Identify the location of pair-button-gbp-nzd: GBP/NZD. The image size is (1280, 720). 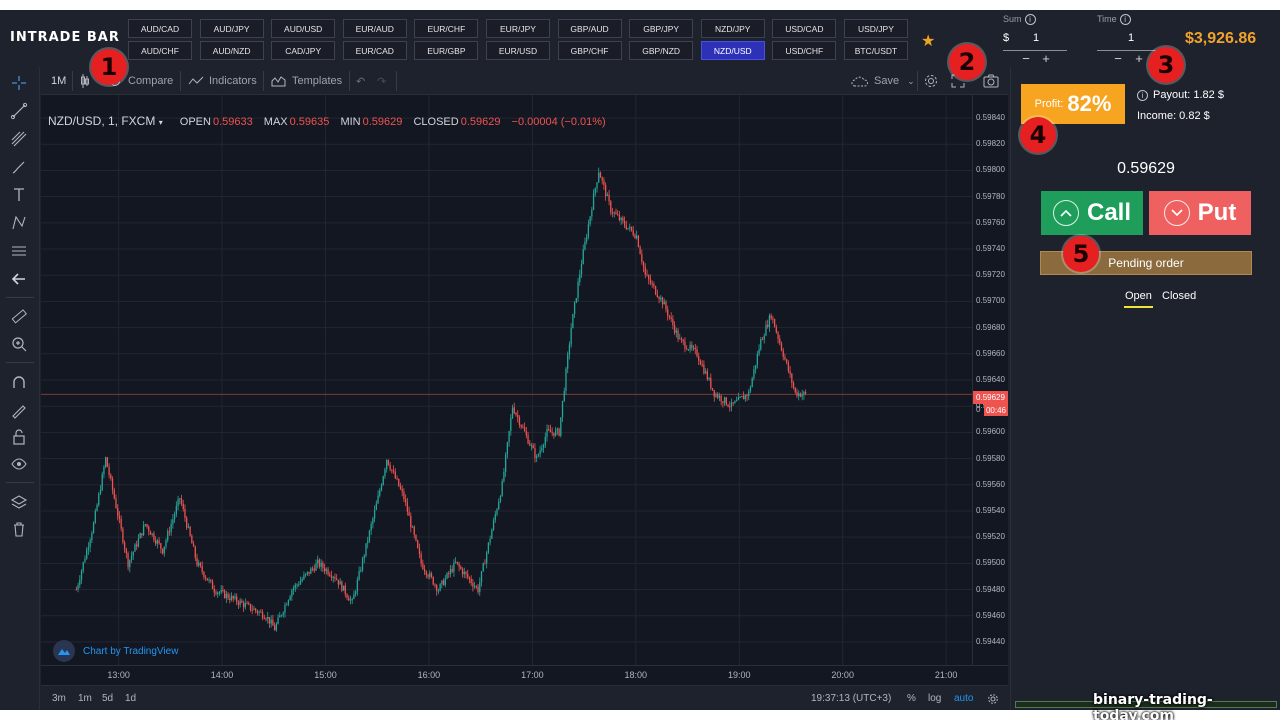
(661, 50).